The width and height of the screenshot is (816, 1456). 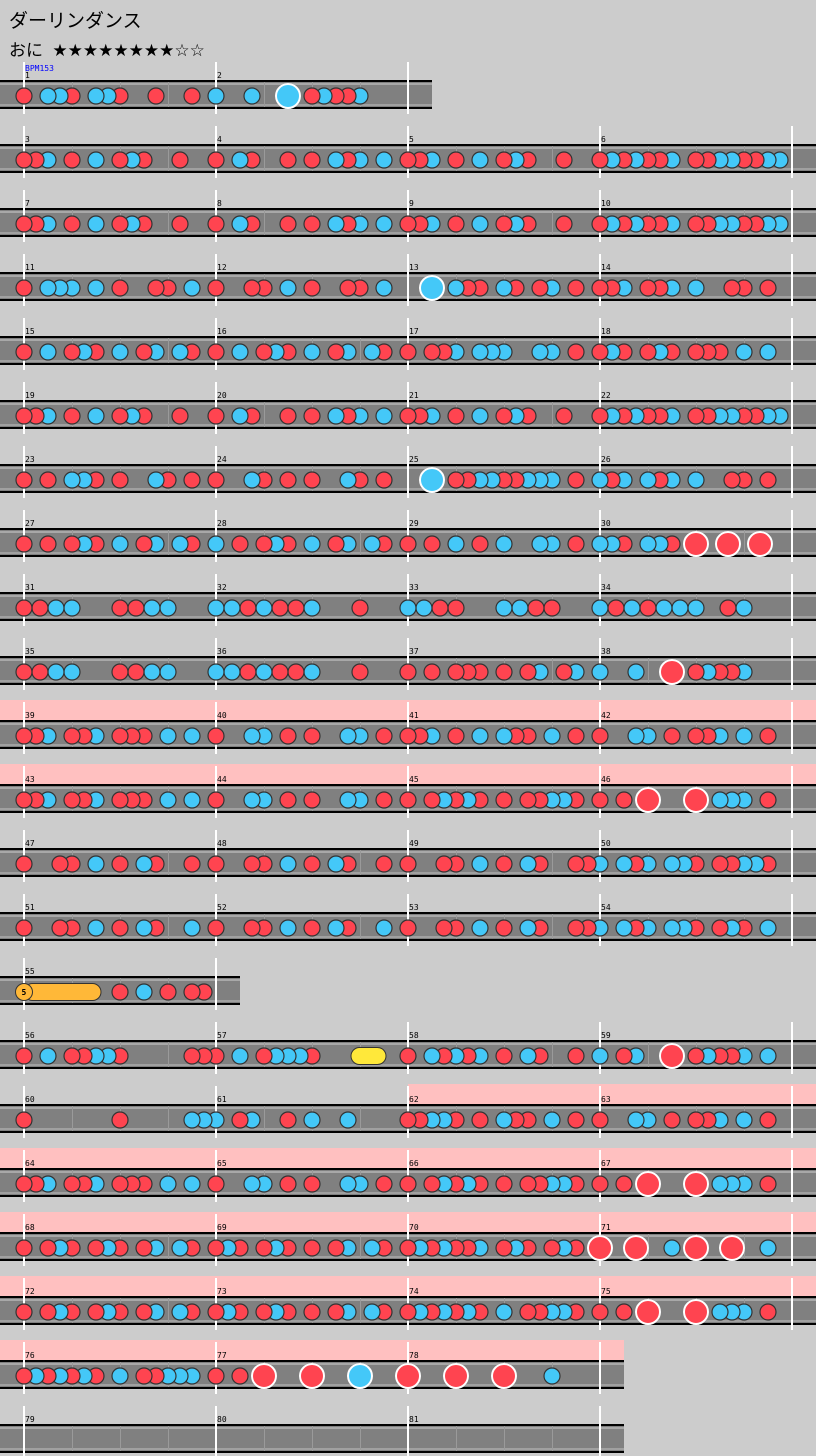 I want to click on balloon-note, so click(x=368, y=1056).